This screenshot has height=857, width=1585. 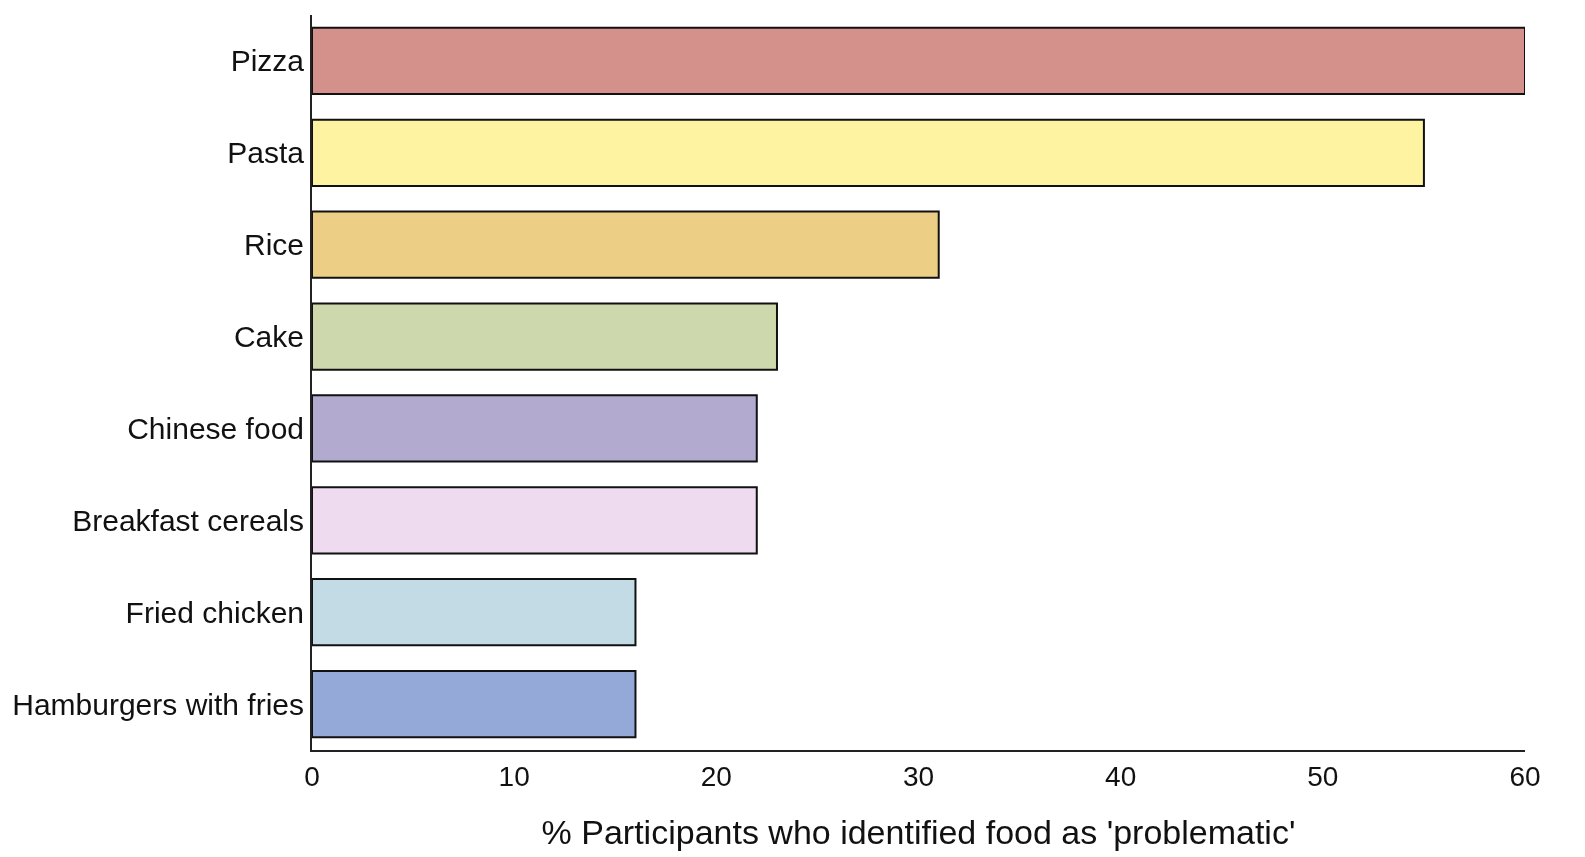 I want to click on x-tick-label: 0, so click(x=312, y=776).